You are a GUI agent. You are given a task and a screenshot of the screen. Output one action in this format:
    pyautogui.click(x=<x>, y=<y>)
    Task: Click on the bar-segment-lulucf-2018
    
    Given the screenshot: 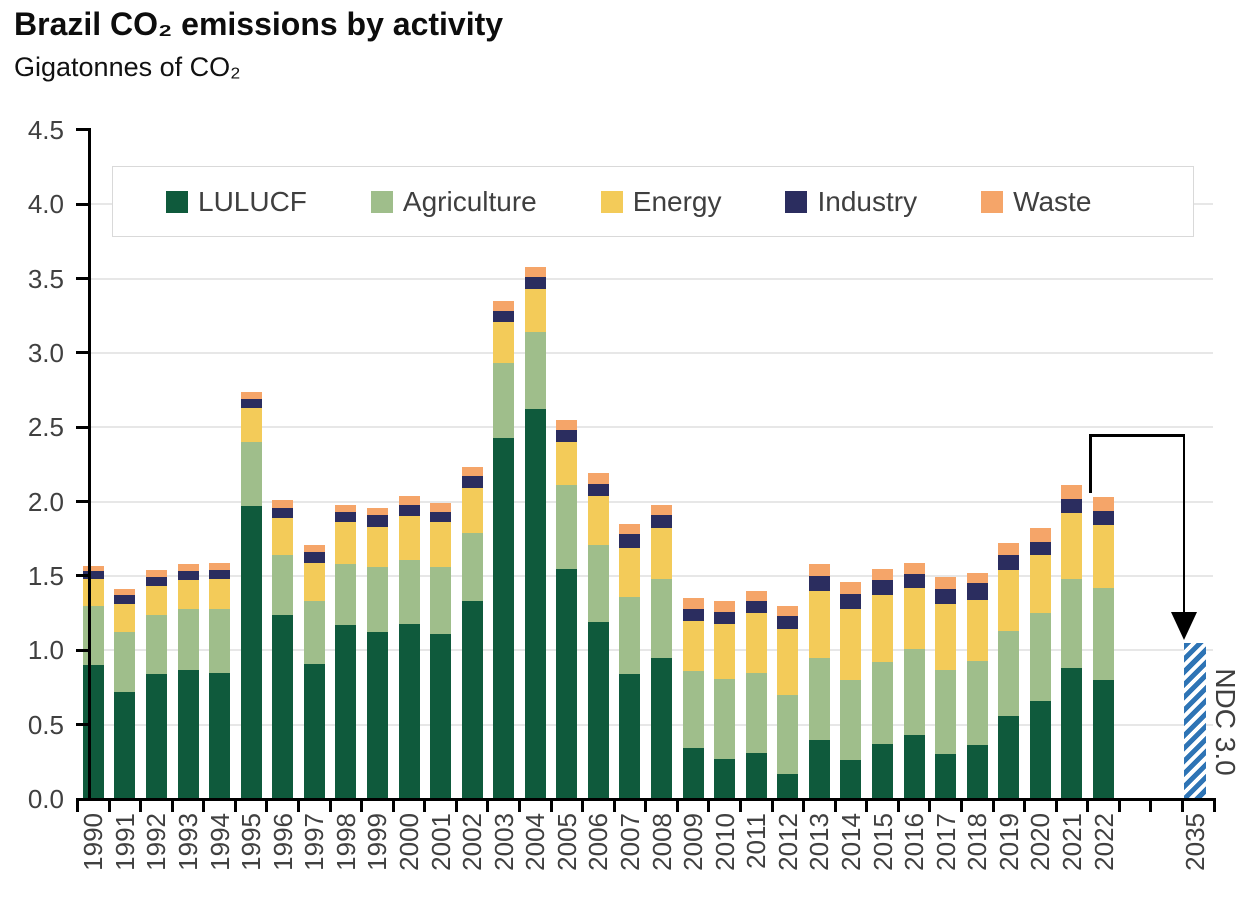 What is the action you would take?
    pyautogui.click(x=977, y=772)
    